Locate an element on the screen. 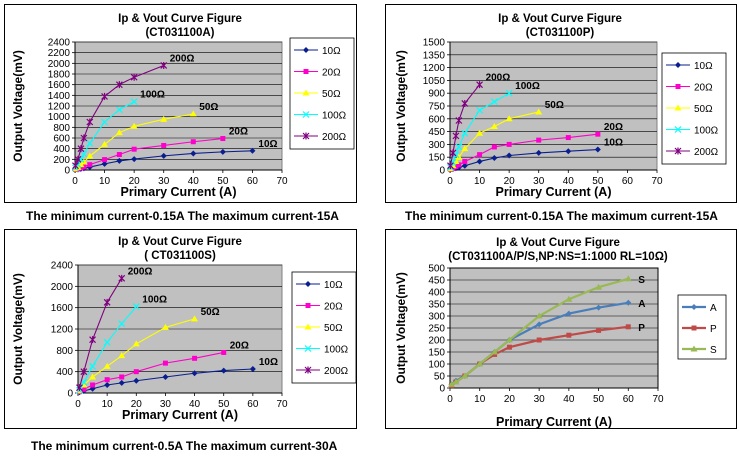 This screenshot has width=739, height=458. y-tick-label: 150 is located at coordinates (436, 353).